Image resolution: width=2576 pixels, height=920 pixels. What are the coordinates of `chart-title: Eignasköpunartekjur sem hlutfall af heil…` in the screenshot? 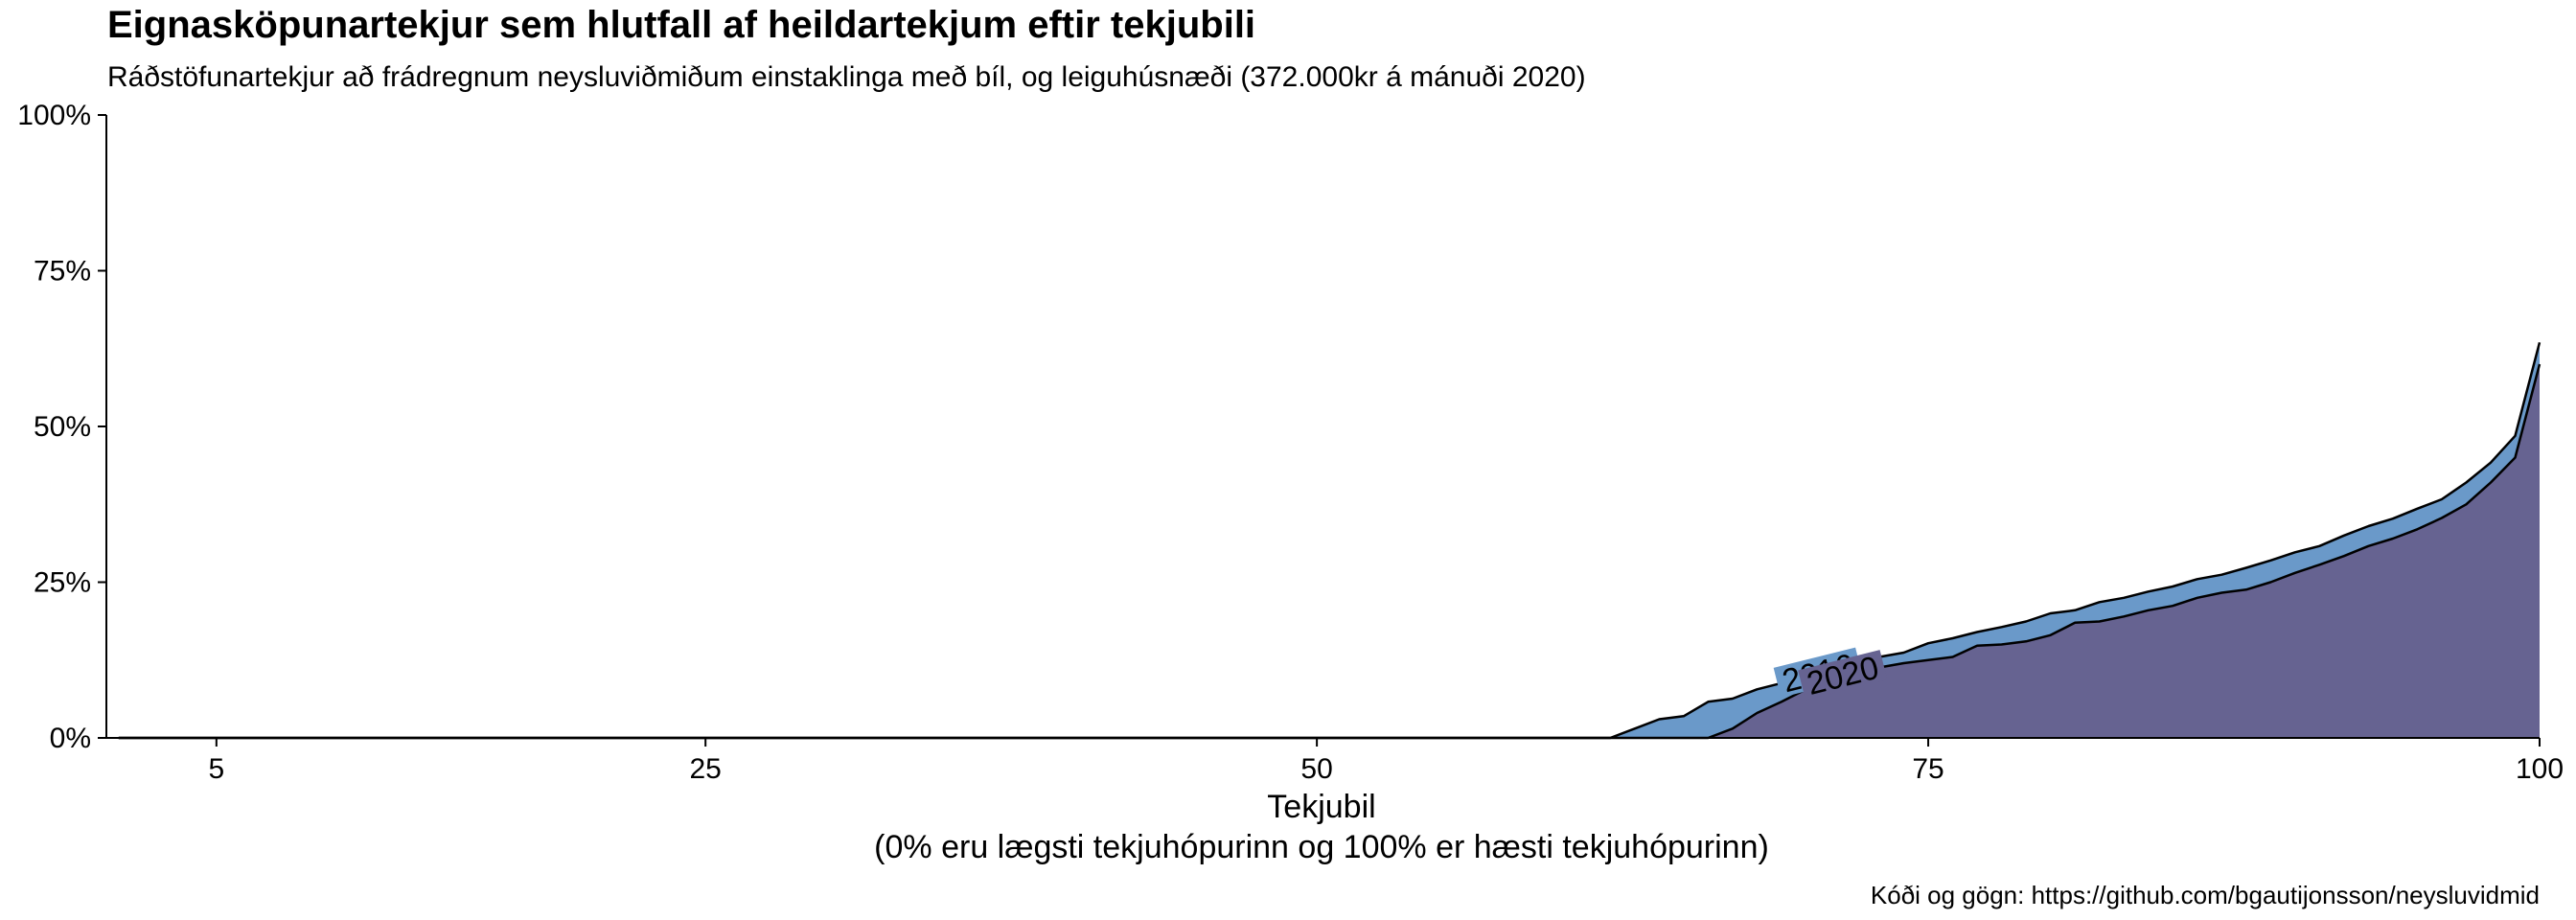 It's located at (681, 25).